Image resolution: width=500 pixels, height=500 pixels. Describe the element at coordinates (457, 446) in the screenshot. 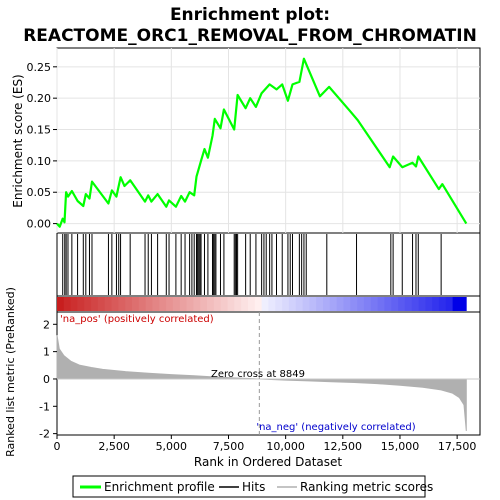

I see `xtick-label: 17,500` at that location.